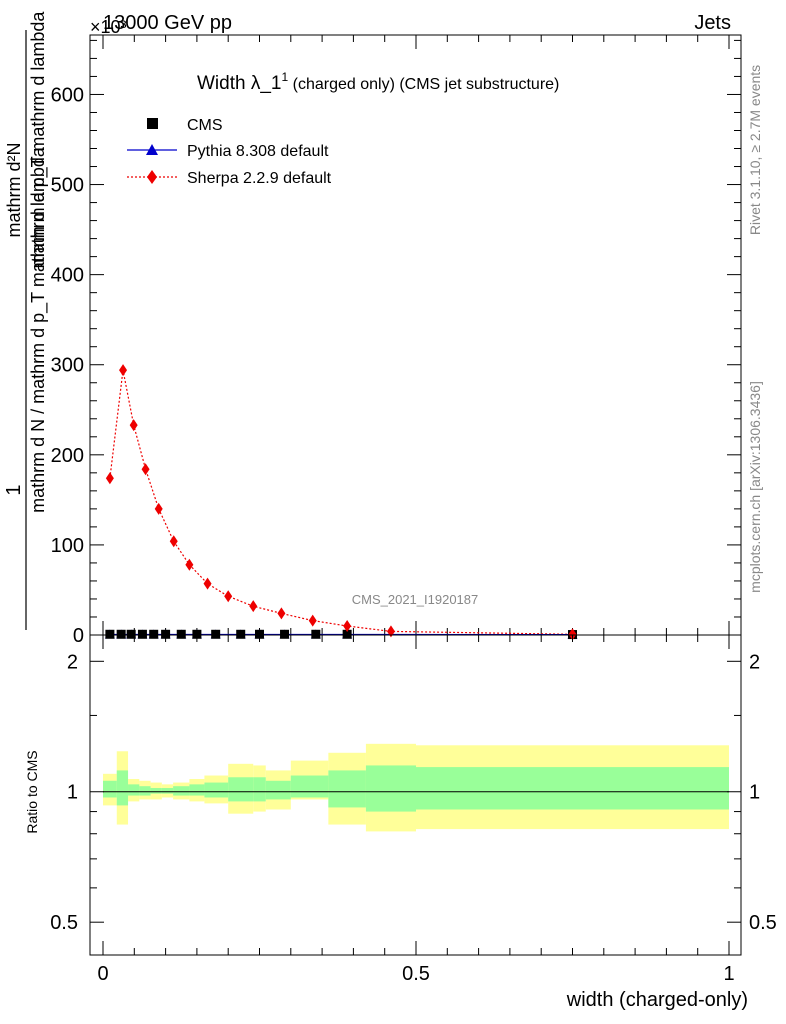  I want to click on main-ytick-label: 400, so click(67, 276).